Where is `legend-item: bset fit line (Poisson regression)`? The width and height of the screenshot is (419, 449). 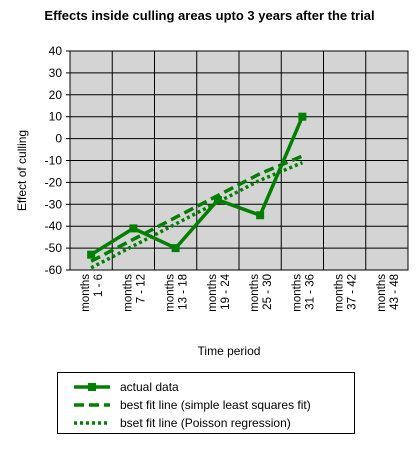 legend-item: bset fit line (Poisson regression) is located at coordinates (181, 423).